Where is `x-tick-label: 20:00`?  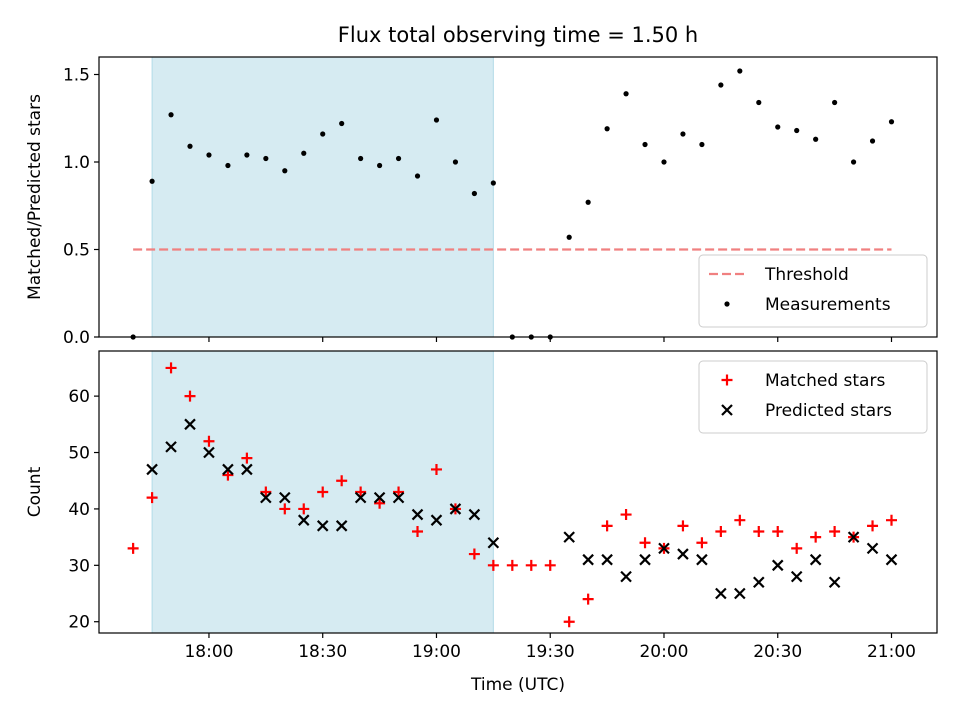 x-tick-label: 20:00 is located at coordinates (663, 652).